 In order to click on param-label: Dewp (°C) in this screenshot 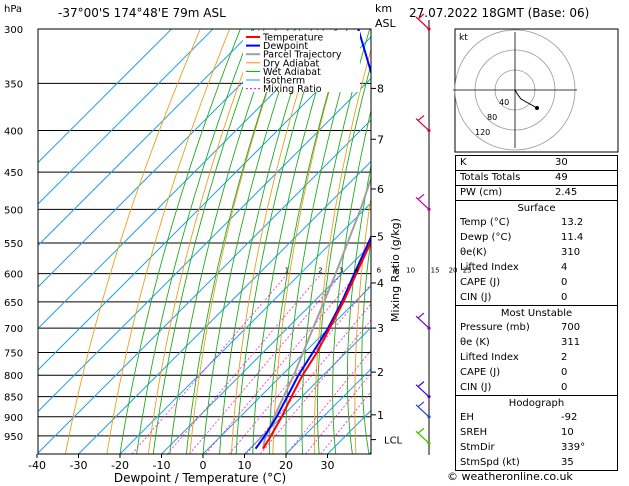, I will do `click(486, 237)`.